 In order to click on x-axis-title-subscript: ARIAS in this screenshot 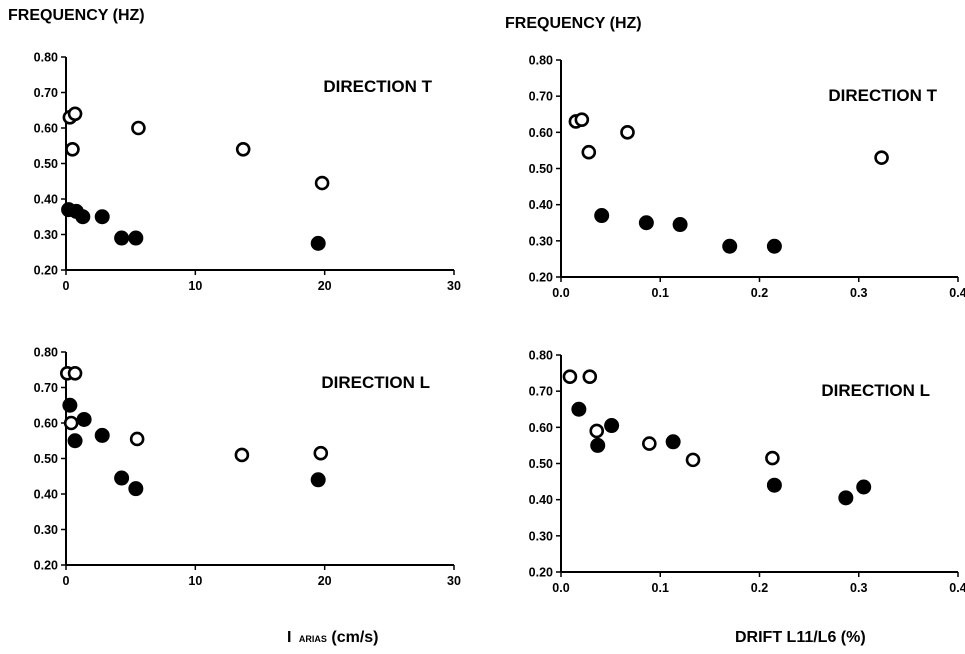, I will do `click(313, 639)`.